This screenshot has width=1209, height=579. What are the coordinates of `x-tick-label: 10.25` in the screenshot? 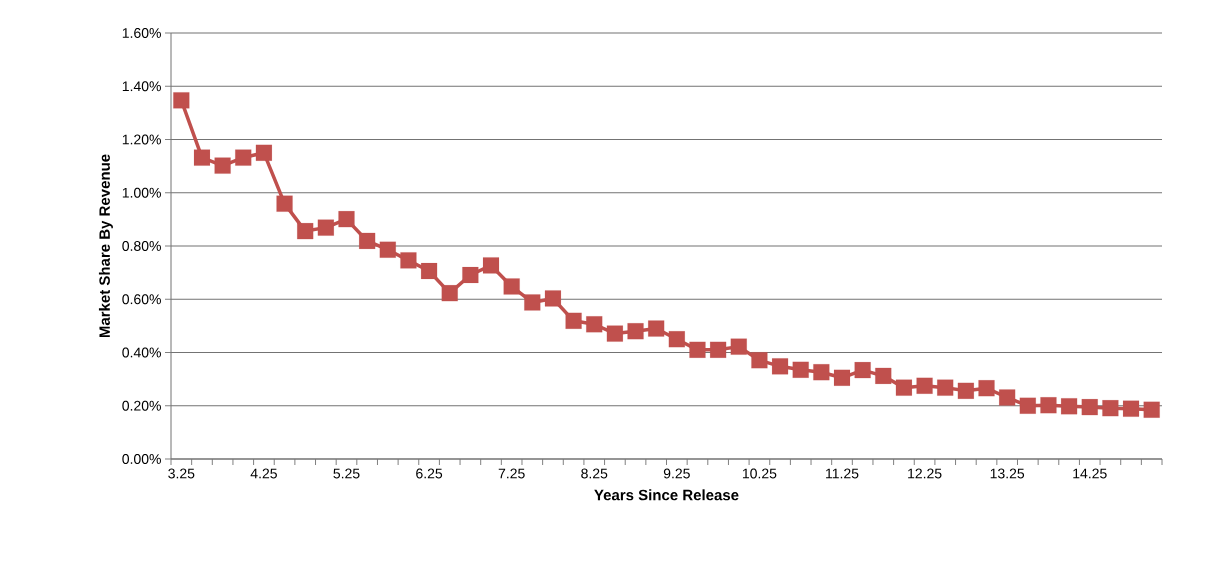 It's located at (759, 473).